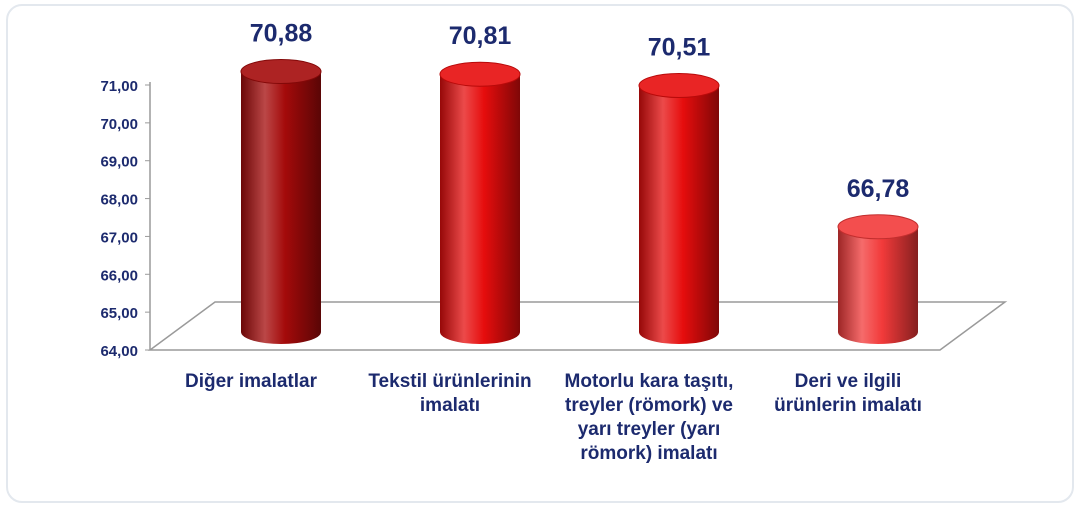 The height and width of the screenshot is (511, 1084). What do you see at coordinates (119, 275) in the screenshot?
I see `y-tick-label: 66,00` at bounding box center [119, 275].